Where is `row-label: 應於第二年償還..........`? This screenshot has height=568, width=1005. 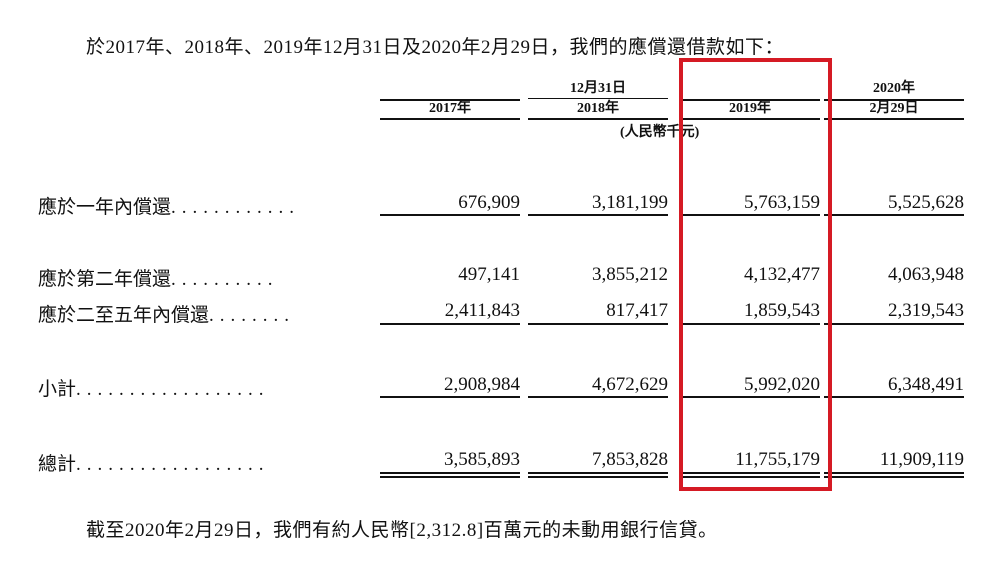 row-label: 應於第二年償還.......... is located at coordinates (158, 279).